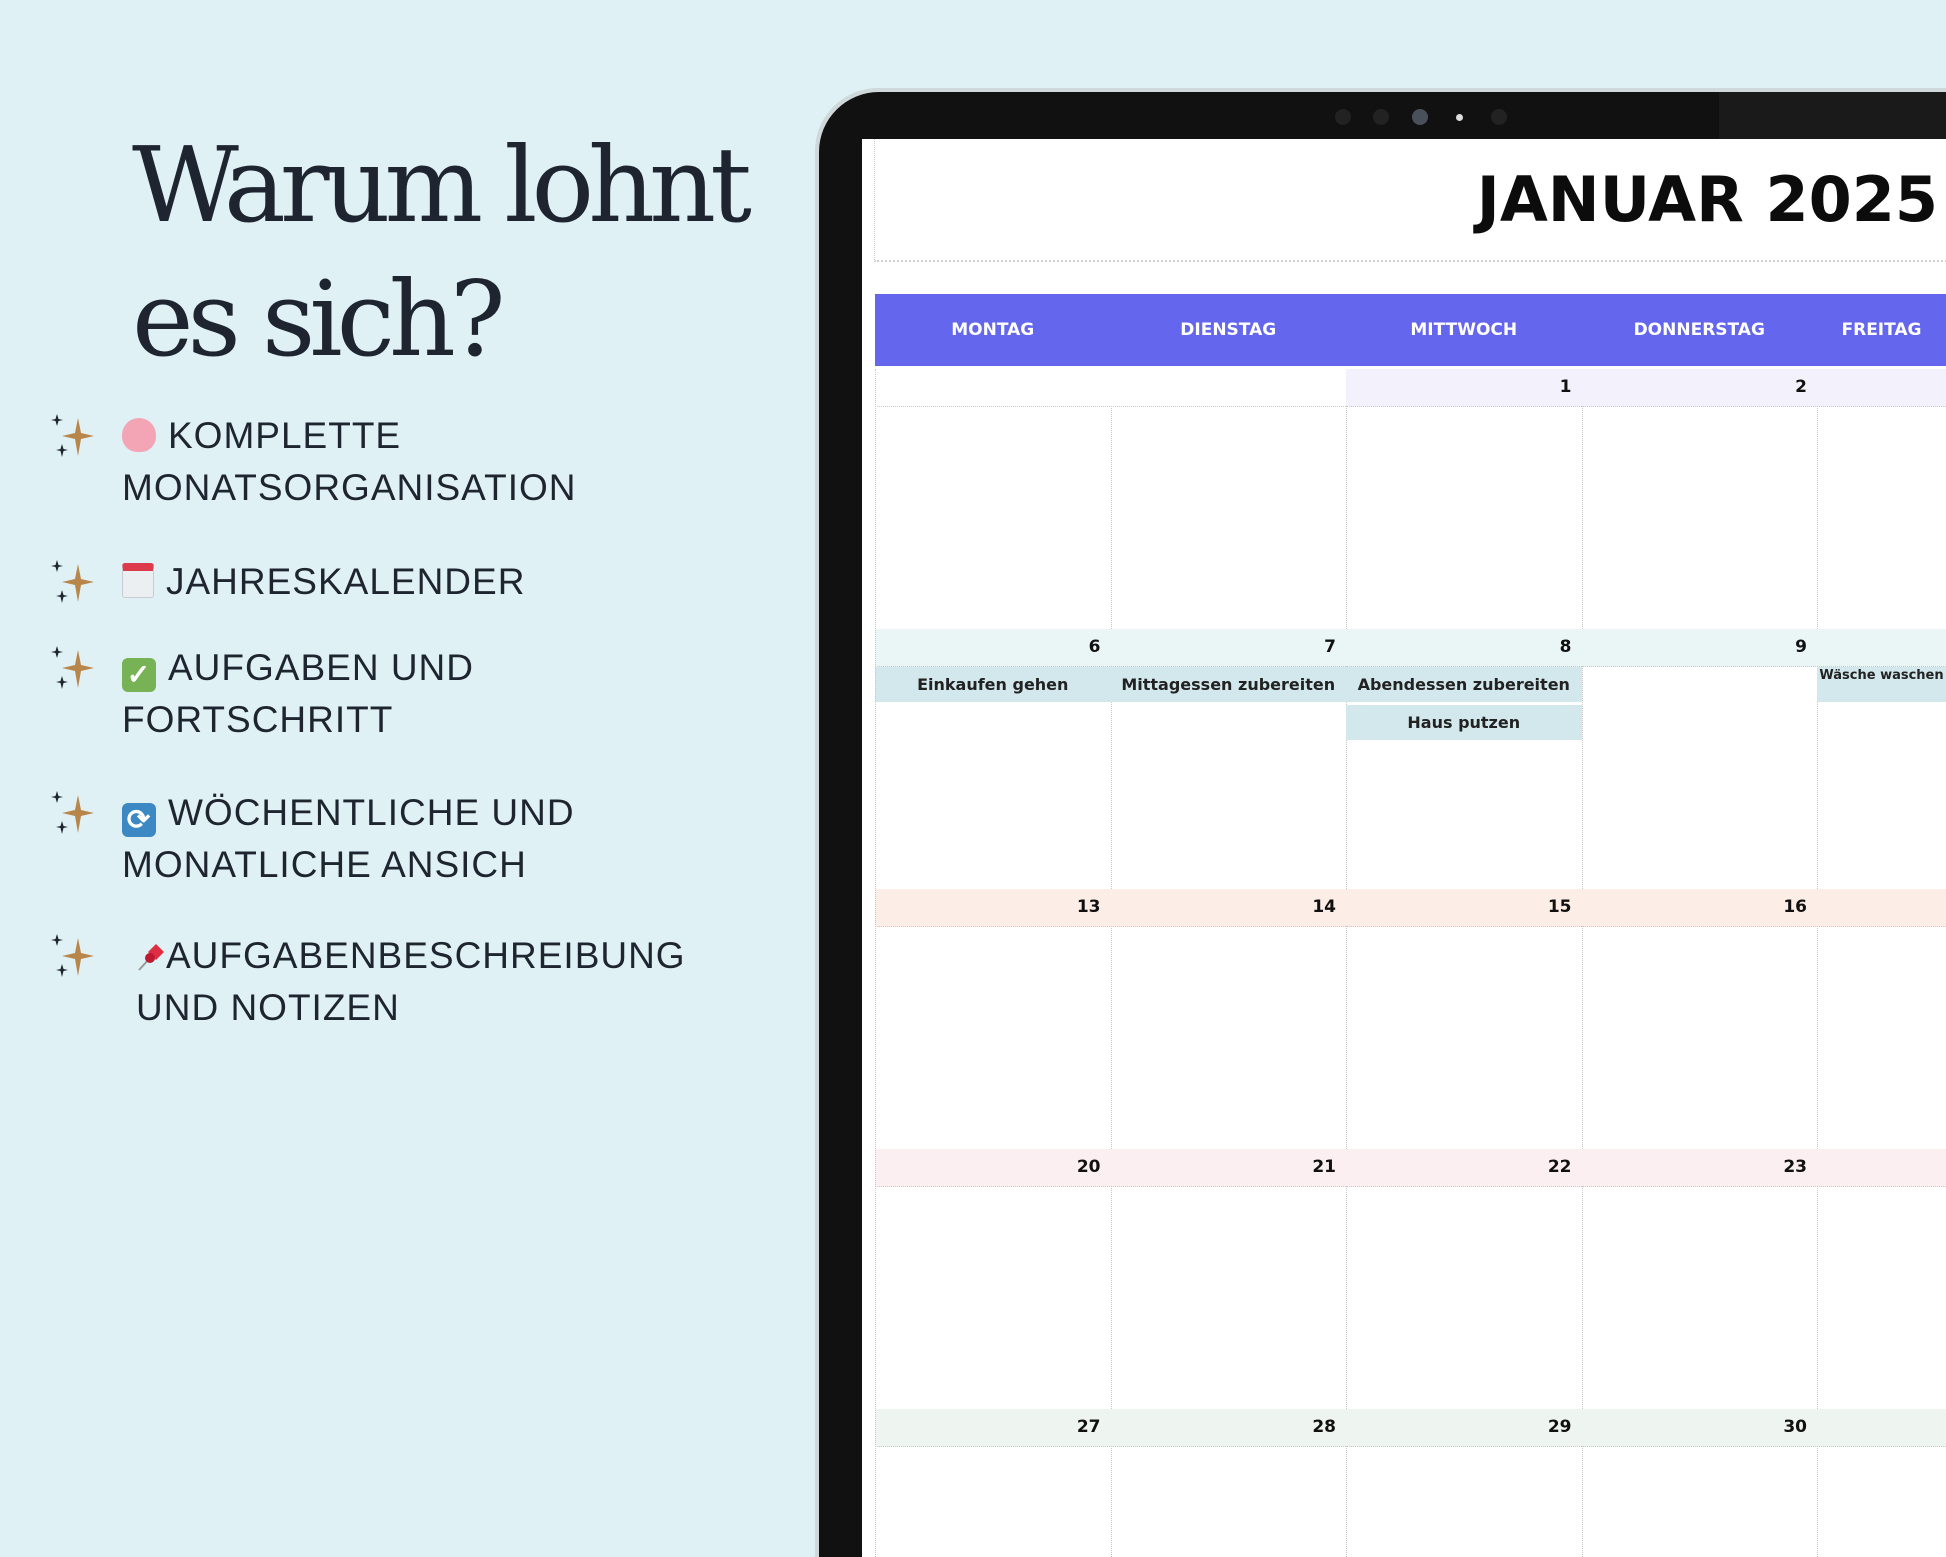  I want to click on day-number: 1, so click(1565, 387).